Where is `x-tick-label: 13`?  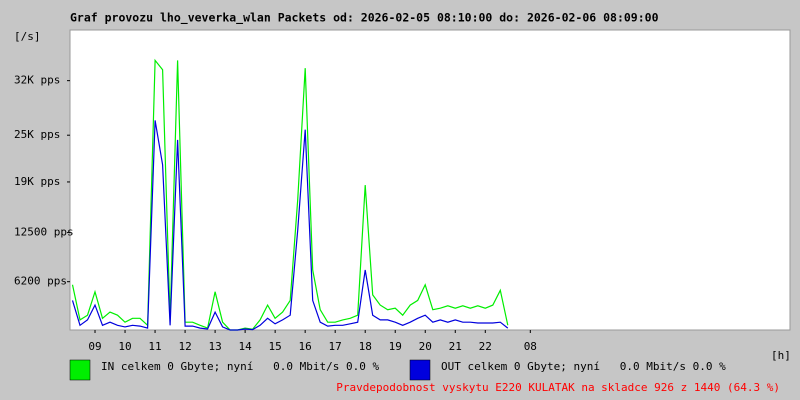
x-tick-label: 13 is located at coordinates (214, 346).